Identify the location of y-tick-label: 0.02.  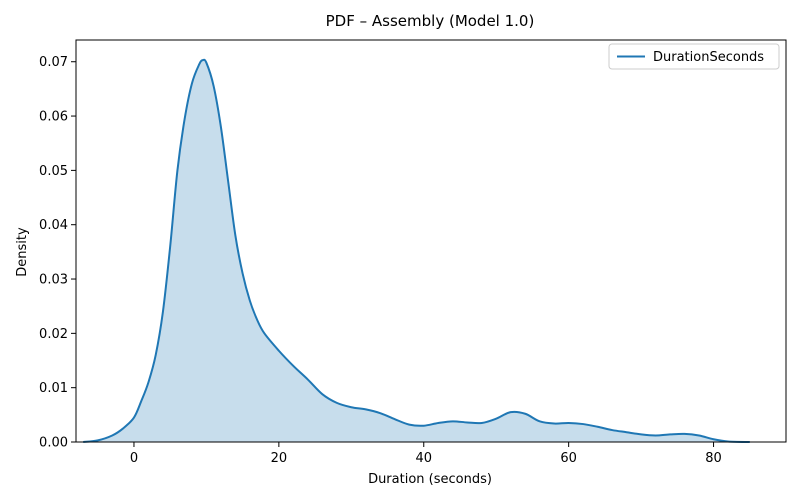
(53, 334).